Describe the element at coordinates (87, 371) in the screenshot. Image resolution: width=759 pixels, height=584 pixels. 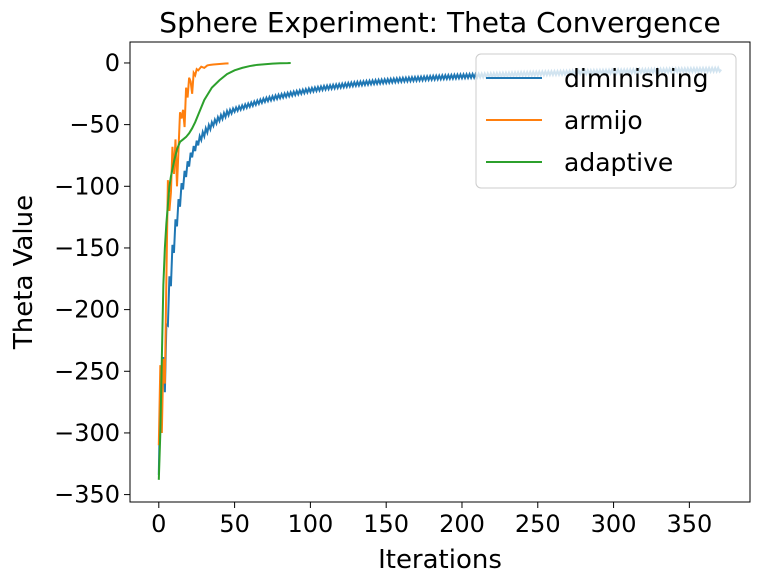
I see `y-tick-label: −250` at that location.